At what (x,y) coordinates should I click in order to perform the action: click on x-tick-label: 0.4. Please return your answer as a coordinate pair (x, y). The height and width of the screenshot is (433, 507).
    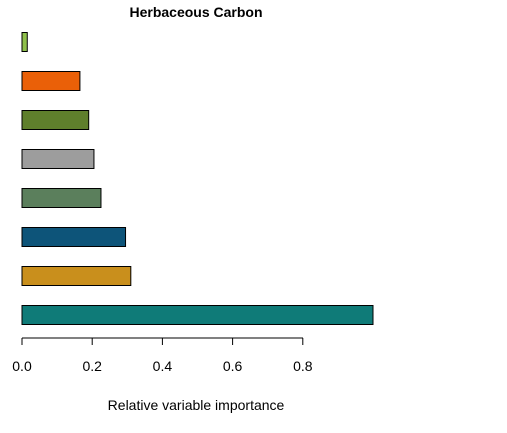
    Looking at the image, I should click on (163, 366).